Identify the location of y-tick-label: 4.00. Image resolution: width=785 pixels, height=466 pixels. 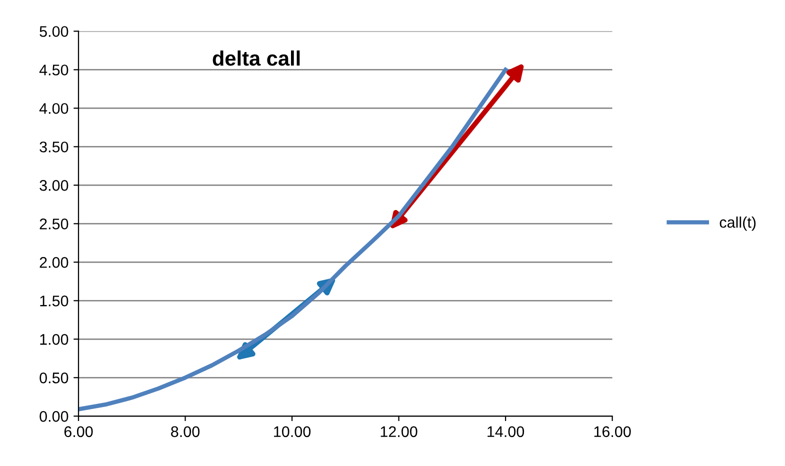
(53, 108).